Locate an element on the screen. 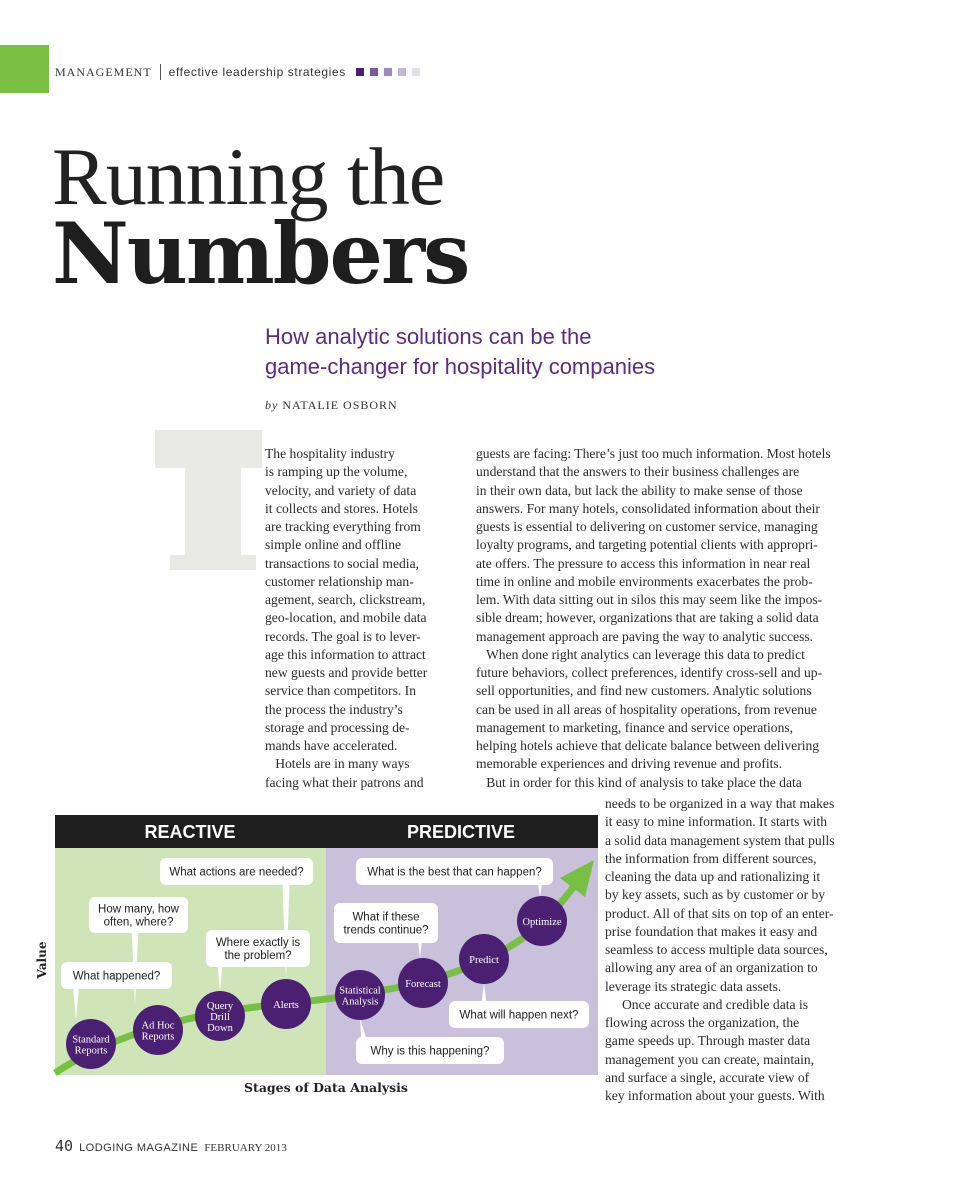 This screenshot has width=960, height=1193. title-line-2: Numbers is located at coordinates (261, 253).